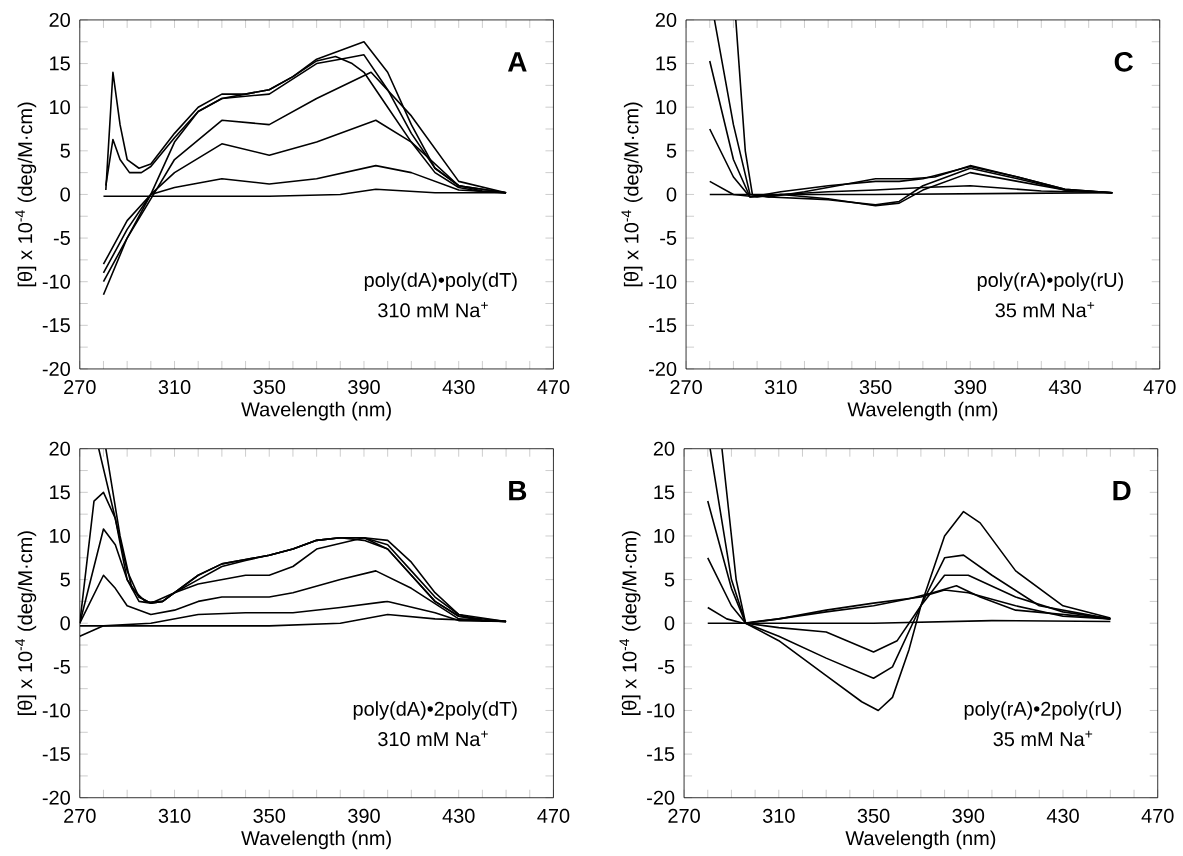 This screenshot has width=1183, height=856. I want to click on annotation: poly(dA)•2poly(dT), so click(435, 710).